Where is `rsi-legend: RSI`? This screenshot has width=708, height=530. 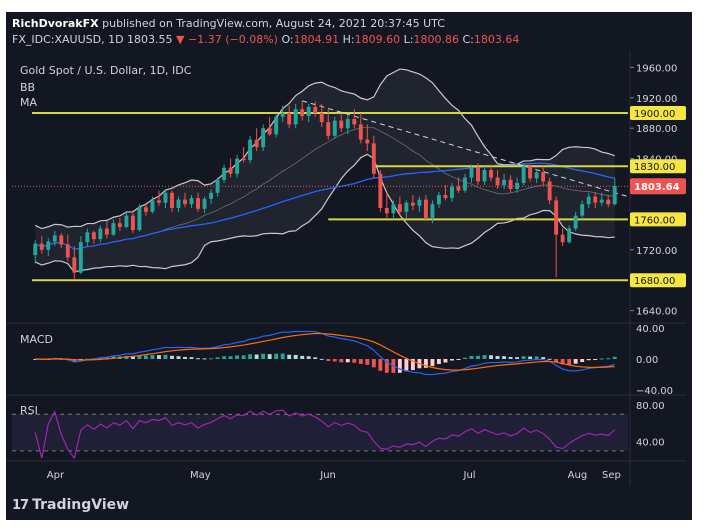 rsi-legend: RSI is located at coordinates (29, 410).